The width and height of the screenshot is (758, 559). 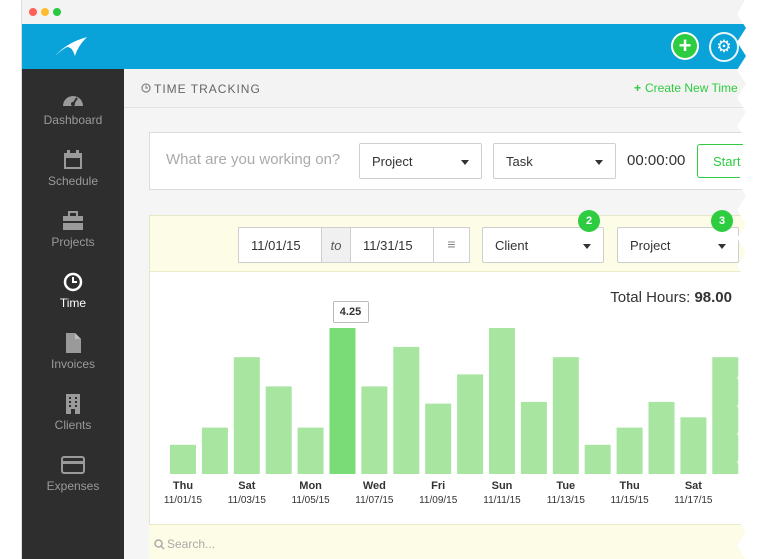 What do you see at coordinates (253, 159) in the screenshot?
I see `task-description-input: What are you working on?` at bounding box center [253, 159].